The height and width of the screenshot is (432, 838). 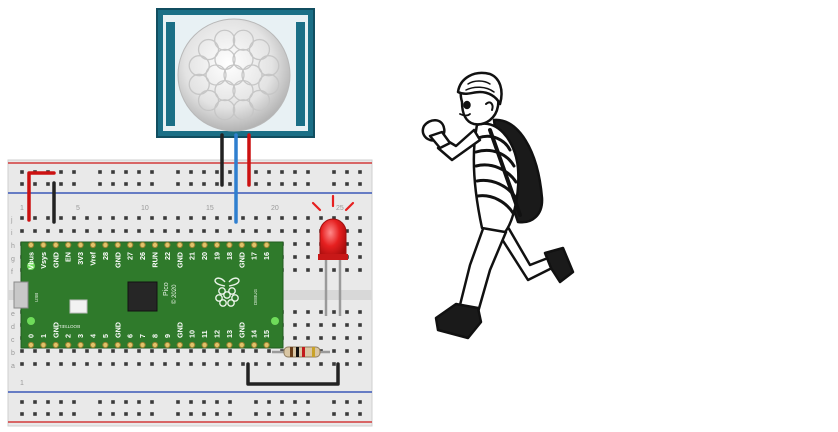 What do you see at coordinates (480, 86) in the screenshot?
I see `boy-hair-lines` at bounding box center [480, 86].